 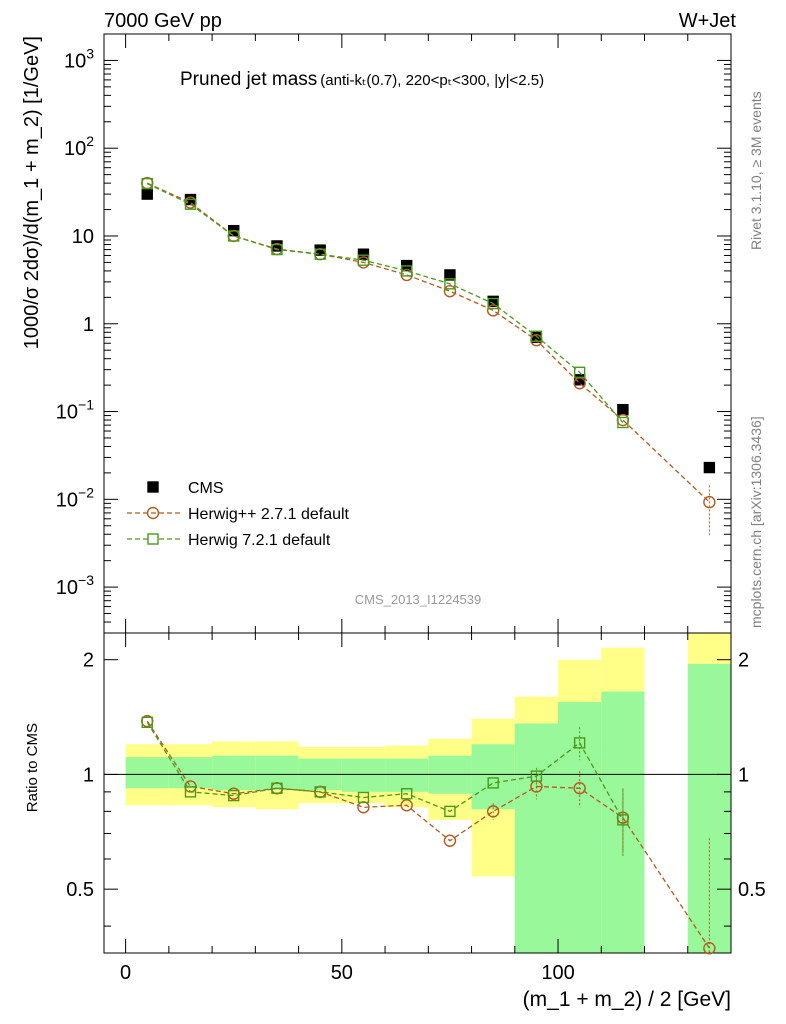 I want to click on x-axis-label: (m_1 + m_2) / 2 [GeV], so click(x=627, y=999).